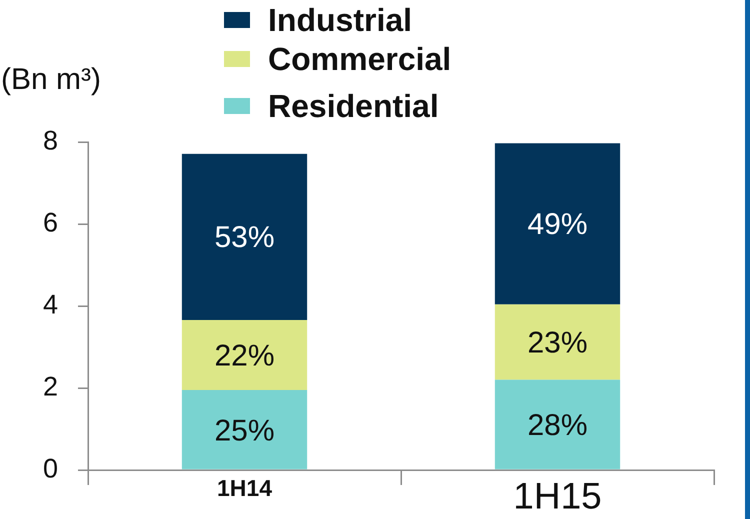  What do you see at coordinates (51, 80) in the screenshot?
I see `y-axis-title: (Bn m³)` at bounding box center [51, 80].